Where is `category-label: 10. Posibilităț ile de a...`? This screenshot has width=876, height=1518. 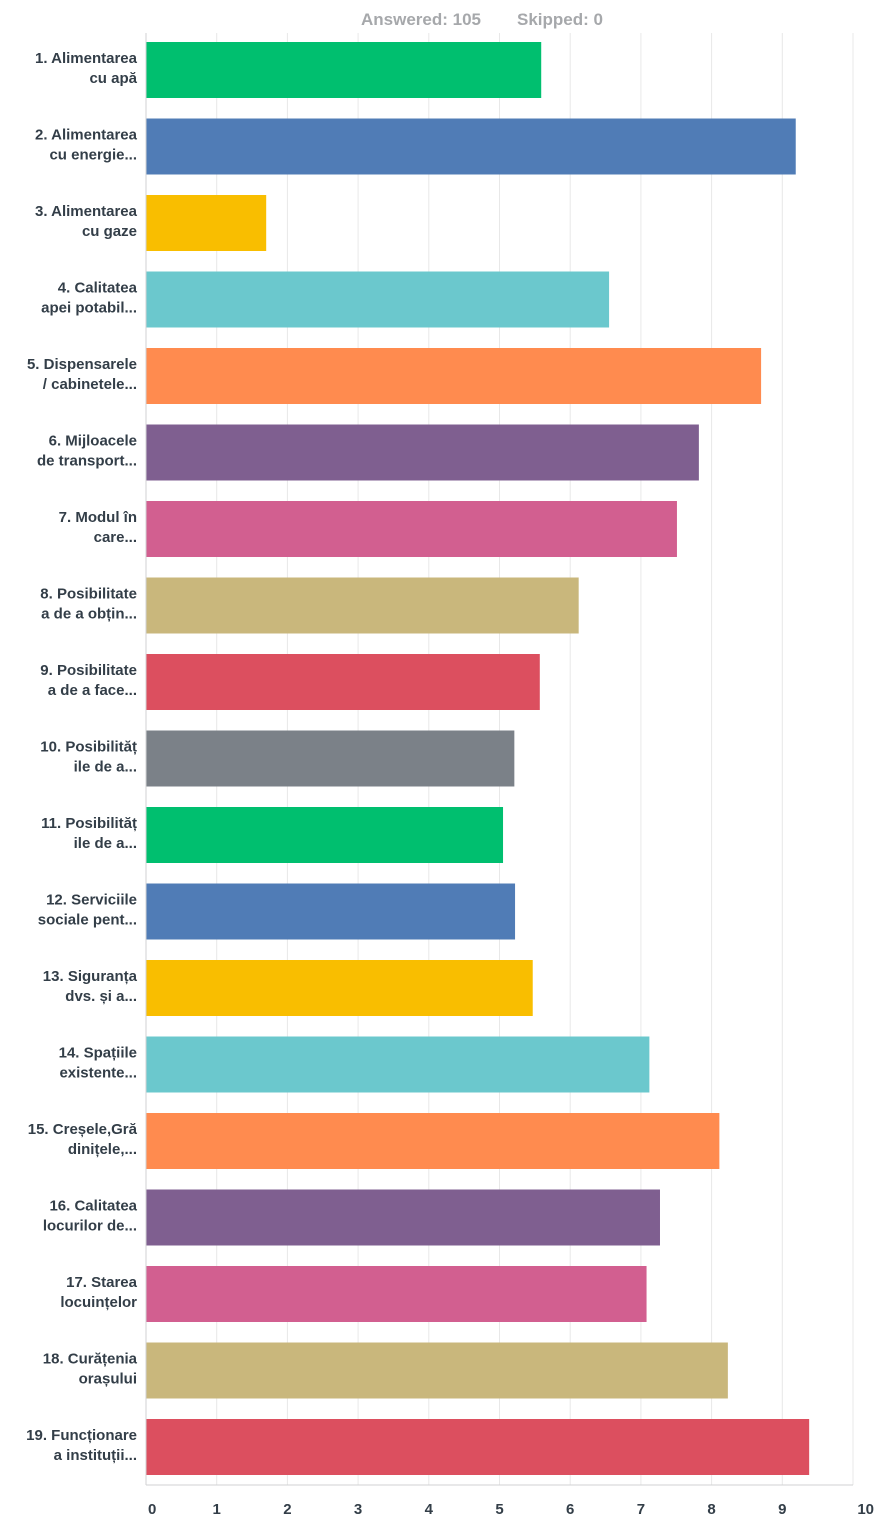 category-label: 10. Posibilităț ile de a... is located at coordinates (88, 757).